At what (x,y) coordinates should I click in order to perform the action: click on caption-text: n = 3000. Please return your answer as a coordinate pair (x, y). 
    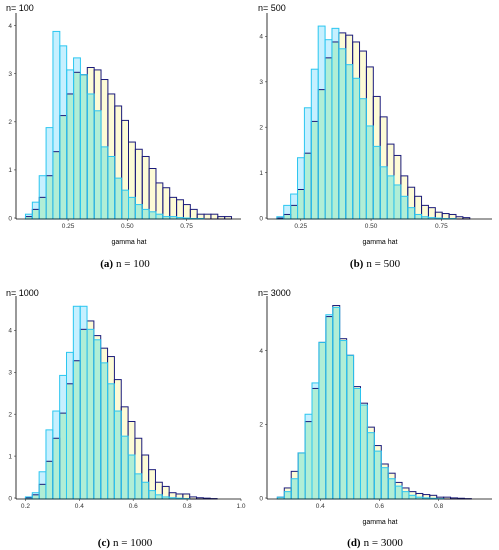
    Looking at the image, I should click on (384, 543).